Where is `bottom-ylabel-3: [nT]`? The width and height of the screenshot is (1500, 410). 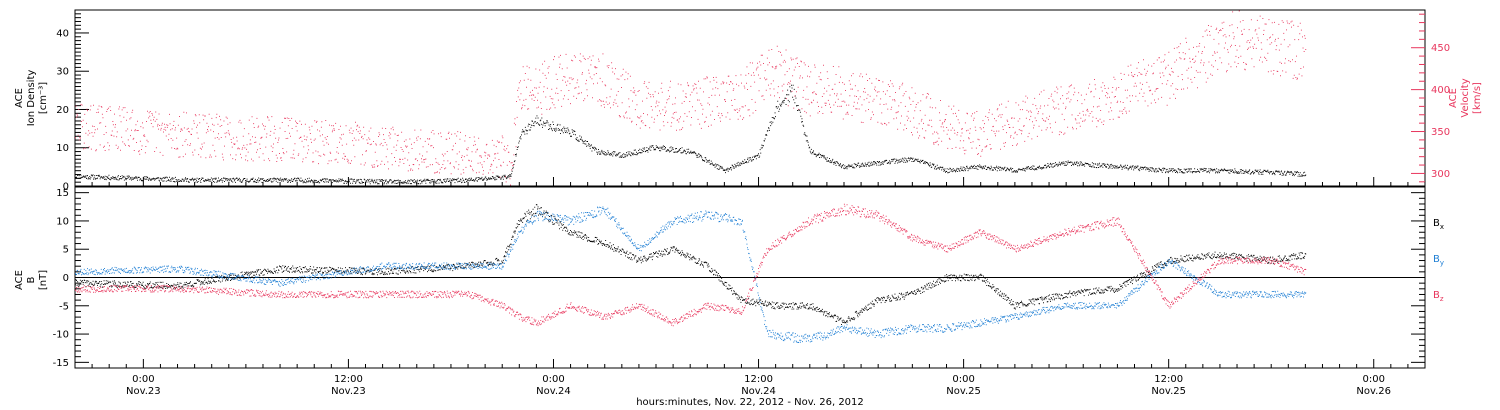
bottom-ylabel-3: [nT] is located at coordinates (43, 280).